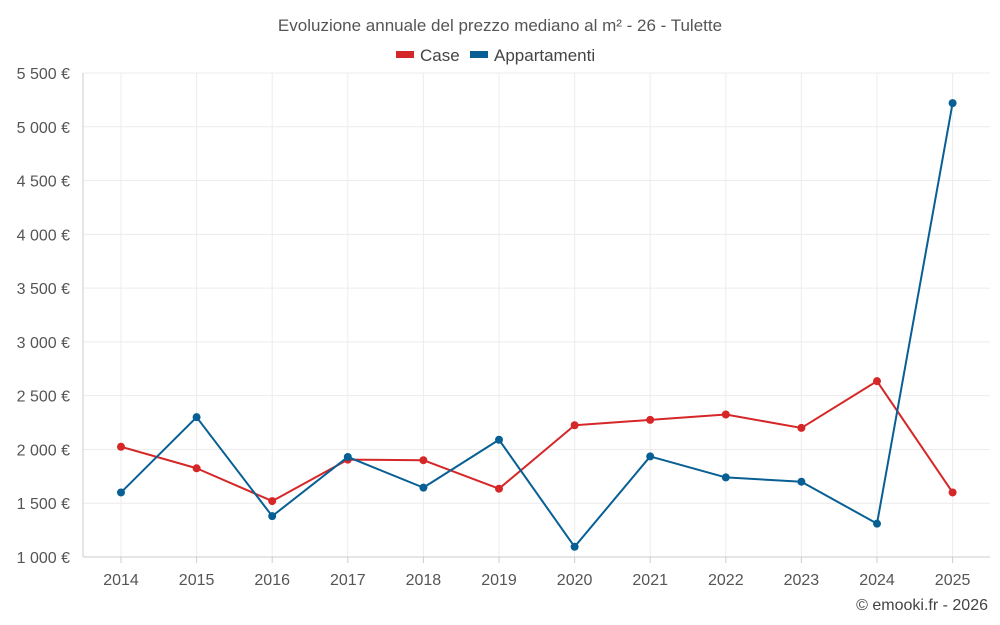 This screenshot has width=1000, height=625. What do you see at coordinates (650, 580) in the screenshot?
I see `x-tick-label: 2021` at bounding box center [650, 580].